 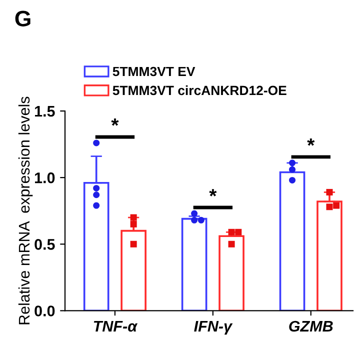 I want to click on y-tick-label: 0.0, so click(x=44, y=311).